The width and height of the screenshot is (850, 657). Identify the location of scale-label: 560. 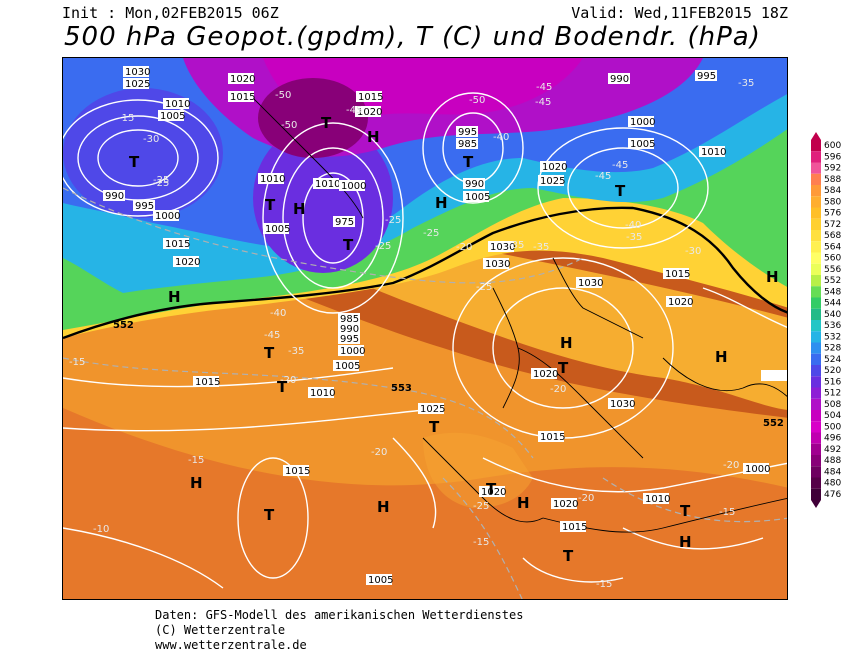
(832, 259).